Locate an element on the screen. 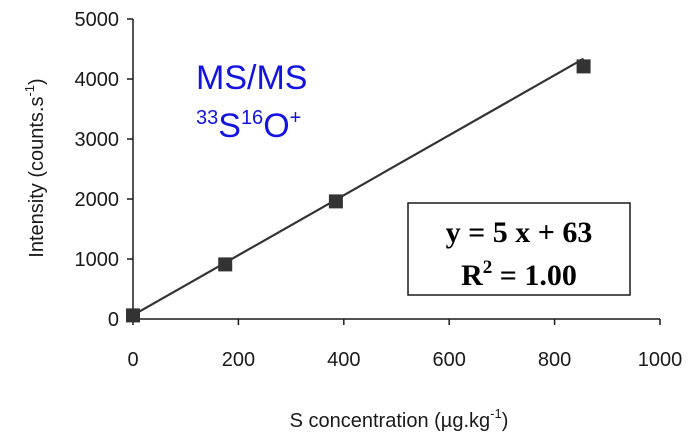  r-squared-text: R2 = 1.00 is located at coordinates (519, 274).